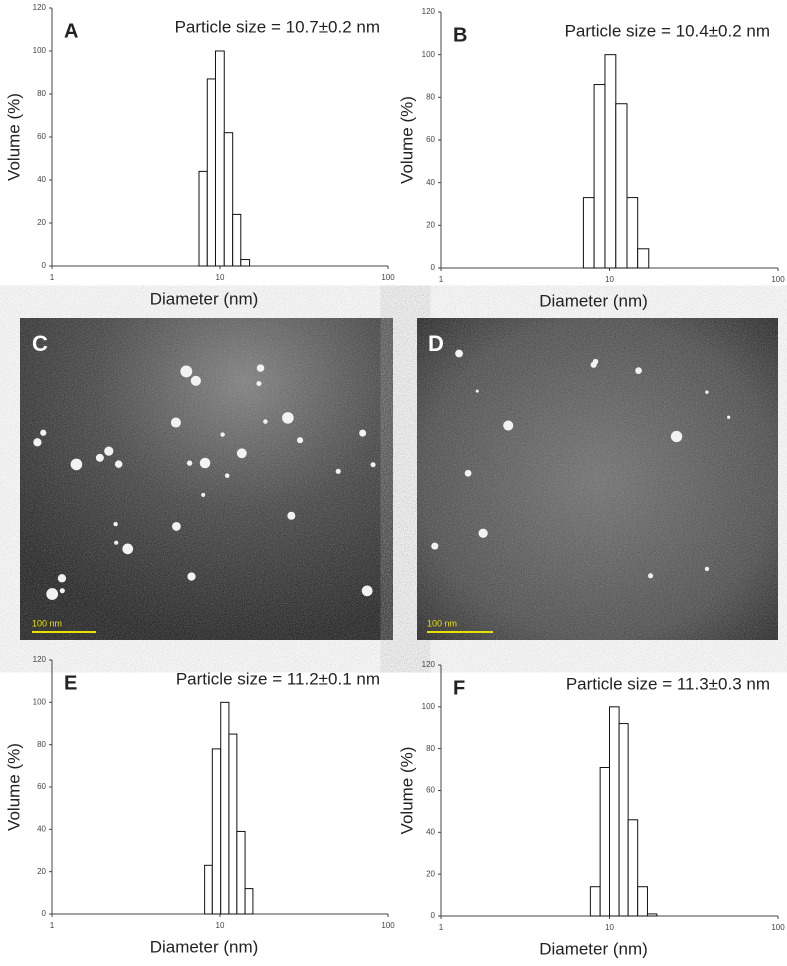  I want to click on chart-title: Particle size = 10.7±0.2 nm, so click(277, 26).